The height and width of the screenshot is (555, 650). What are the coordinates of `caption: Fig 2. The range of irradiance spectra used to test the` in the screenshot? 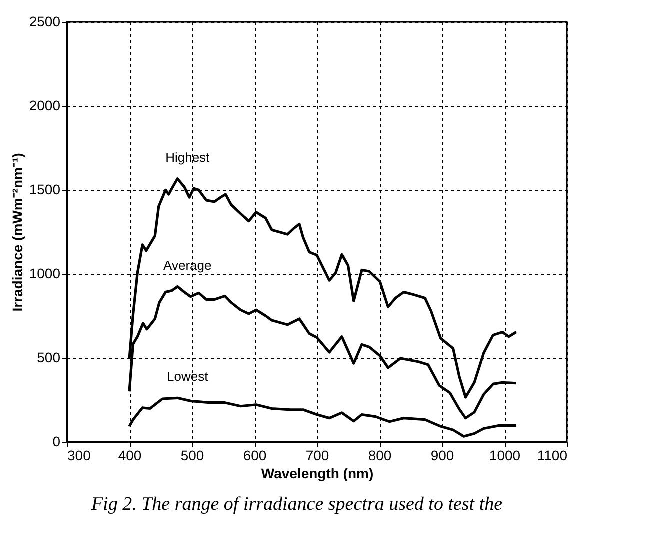 It's located at (296, 504).